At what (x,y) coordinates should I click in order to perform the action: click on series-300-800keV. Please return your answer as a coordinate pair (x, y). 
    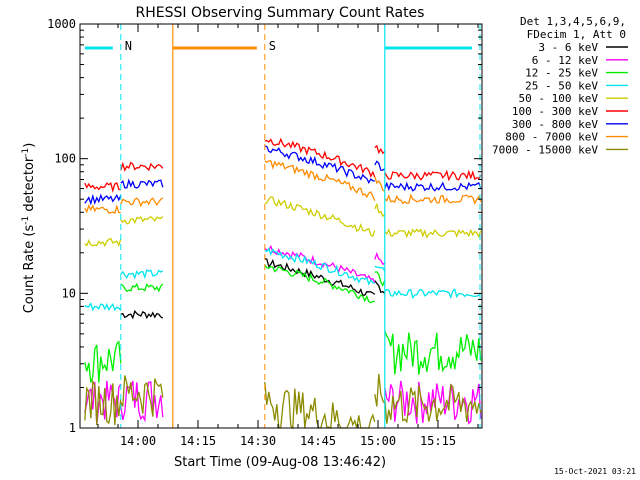
    Looking at the image, I should click on (283, 175).